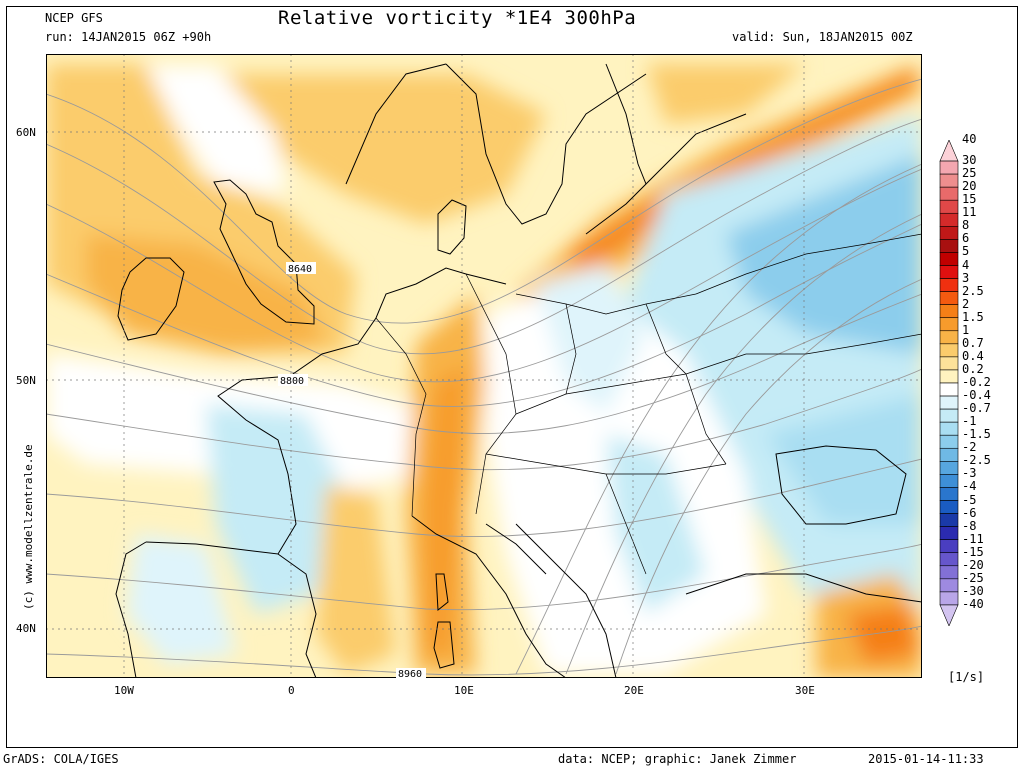 This screenshot has height=768, width=1024. I want to click on footer-credit: data: NCEP; graphic: Janek Zimmer, so click(677, 759).